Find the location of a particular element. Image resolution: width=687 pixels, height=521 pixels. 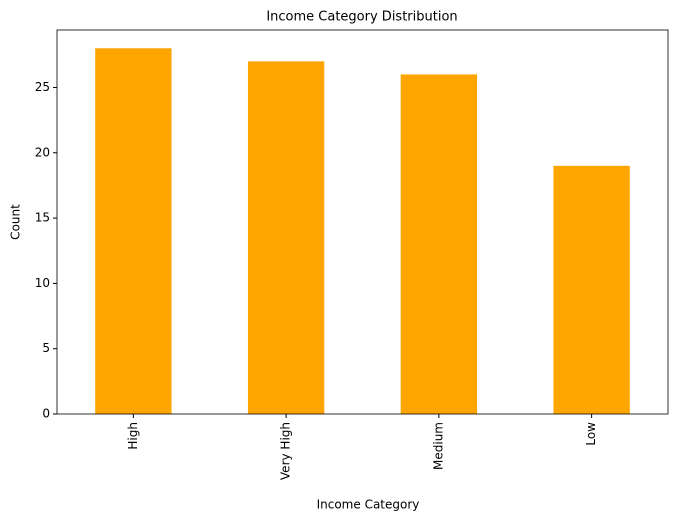

y-tick-label: 15 is located at coordinates (42, 218).